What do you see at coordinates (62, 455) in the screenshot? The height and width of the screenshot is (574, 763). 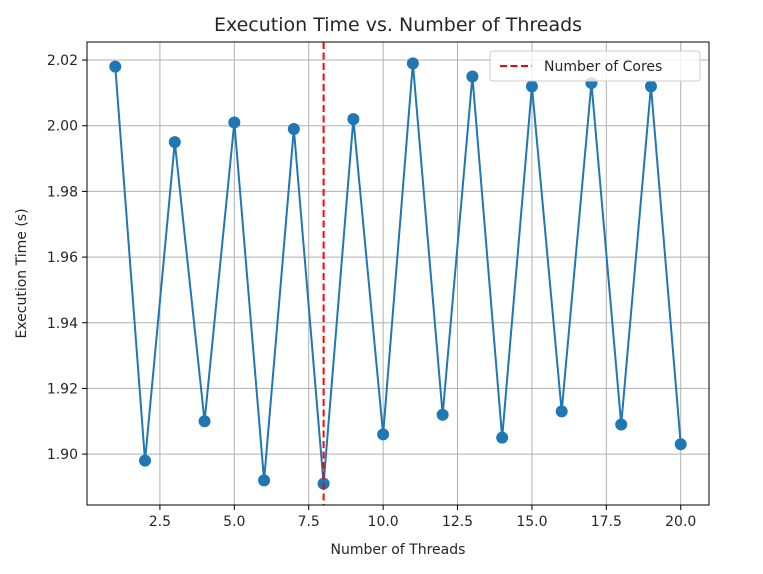 I see `y-tick-label: 1.90` at bounding box center [62, 455].